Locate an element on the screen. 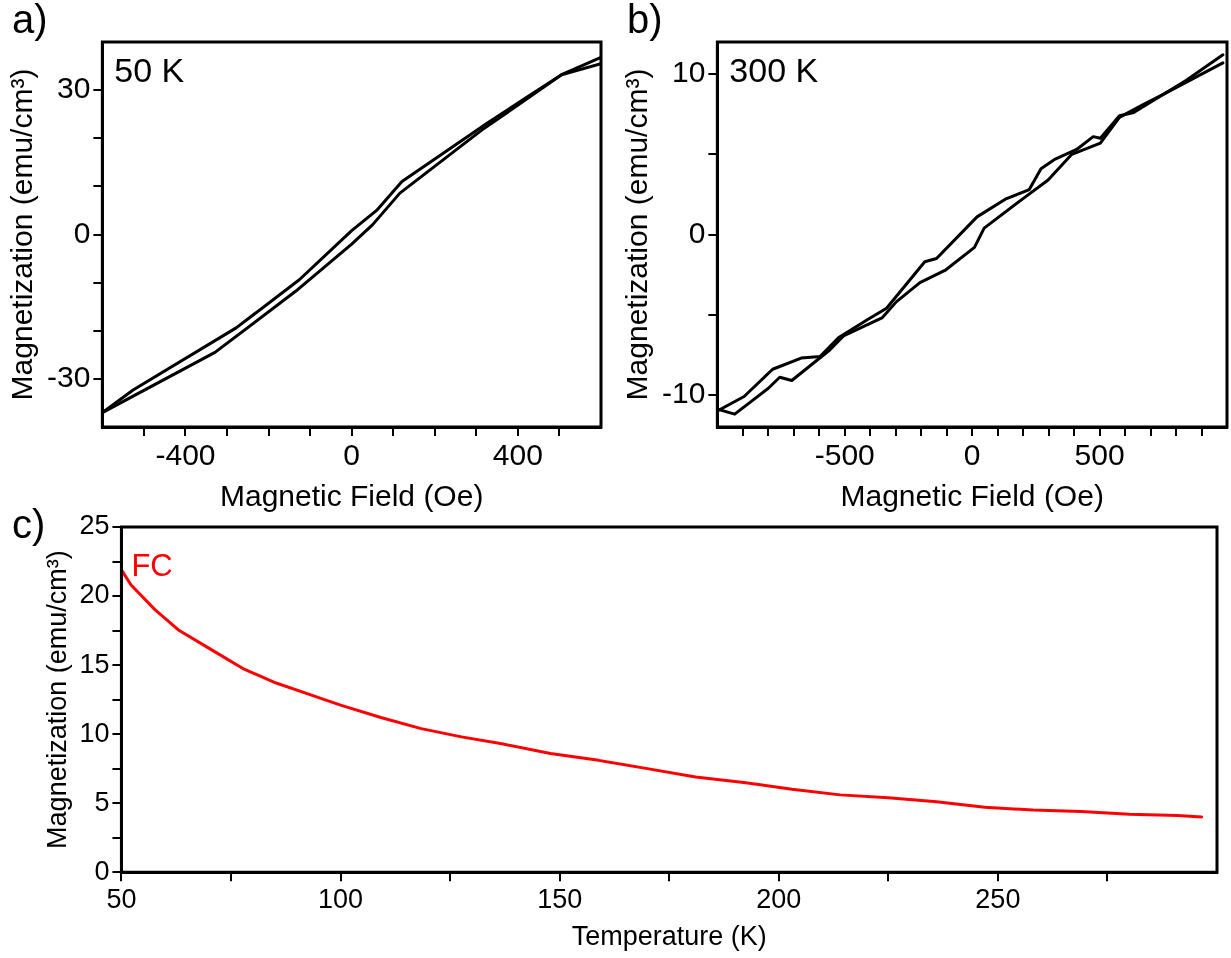 The image size is (1231, 958). x-tick-label: 250 is located at coordinates (998, 898).